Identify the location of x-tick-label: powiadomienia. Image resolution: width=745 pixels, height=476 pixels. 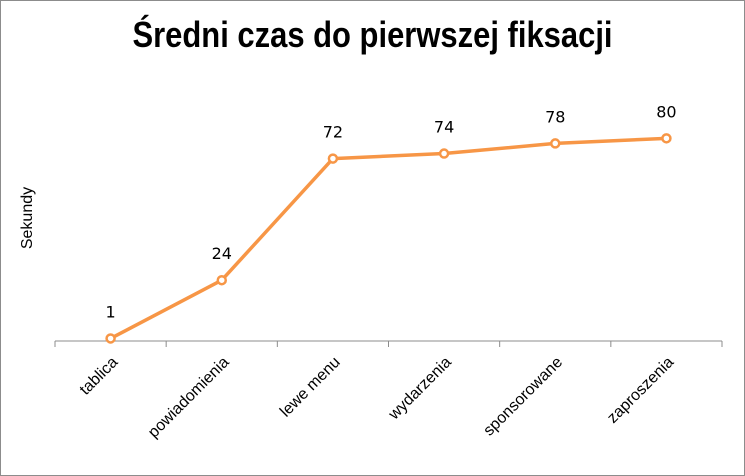
(189, 398).